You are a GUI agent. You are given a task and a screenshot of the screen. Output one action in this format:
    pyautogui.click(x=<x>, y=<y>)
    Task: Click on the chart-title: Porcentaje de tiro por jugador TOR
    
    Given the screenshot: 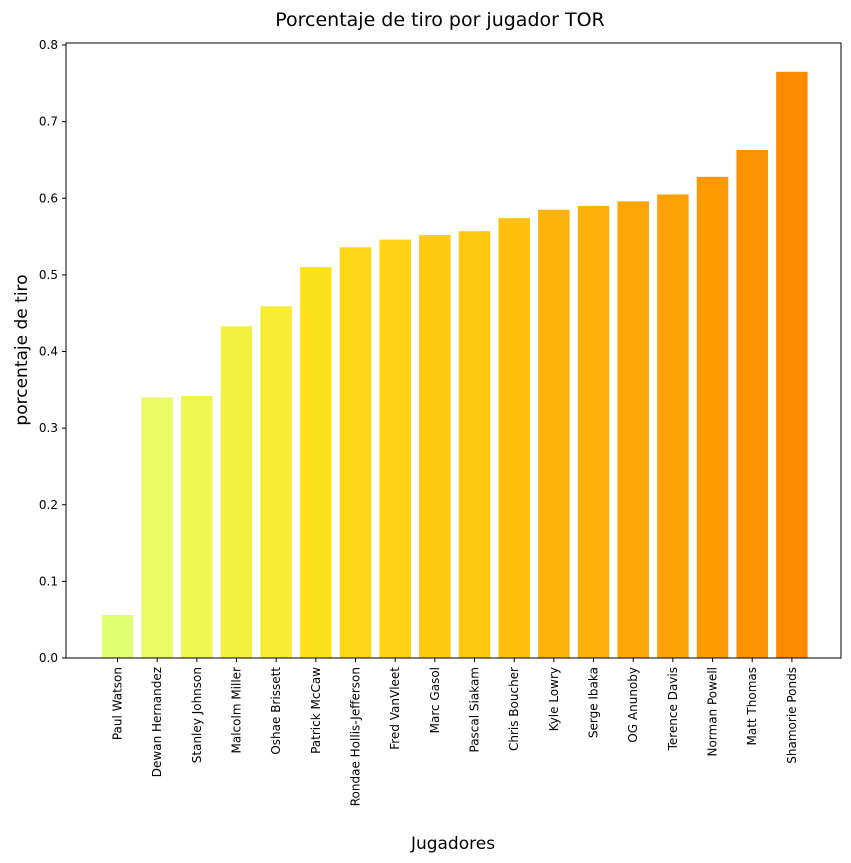 What is the action you would take?
    pyautogui.click(x=440, y=20)
    